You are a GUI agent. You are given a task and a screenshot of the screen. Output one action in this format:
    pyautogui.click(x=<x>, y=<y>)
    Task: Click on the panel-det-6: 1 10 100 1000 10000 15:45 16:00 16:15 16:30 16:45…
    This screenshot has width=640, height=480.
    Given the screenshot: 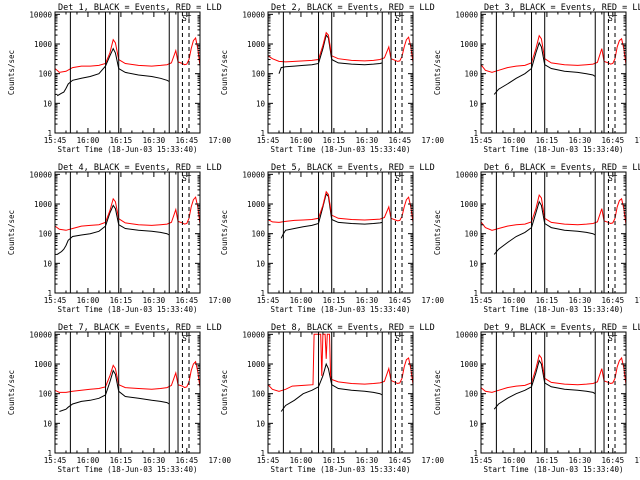 What is the action you would take?
    pyautogui.click(x=536, y=238)
    